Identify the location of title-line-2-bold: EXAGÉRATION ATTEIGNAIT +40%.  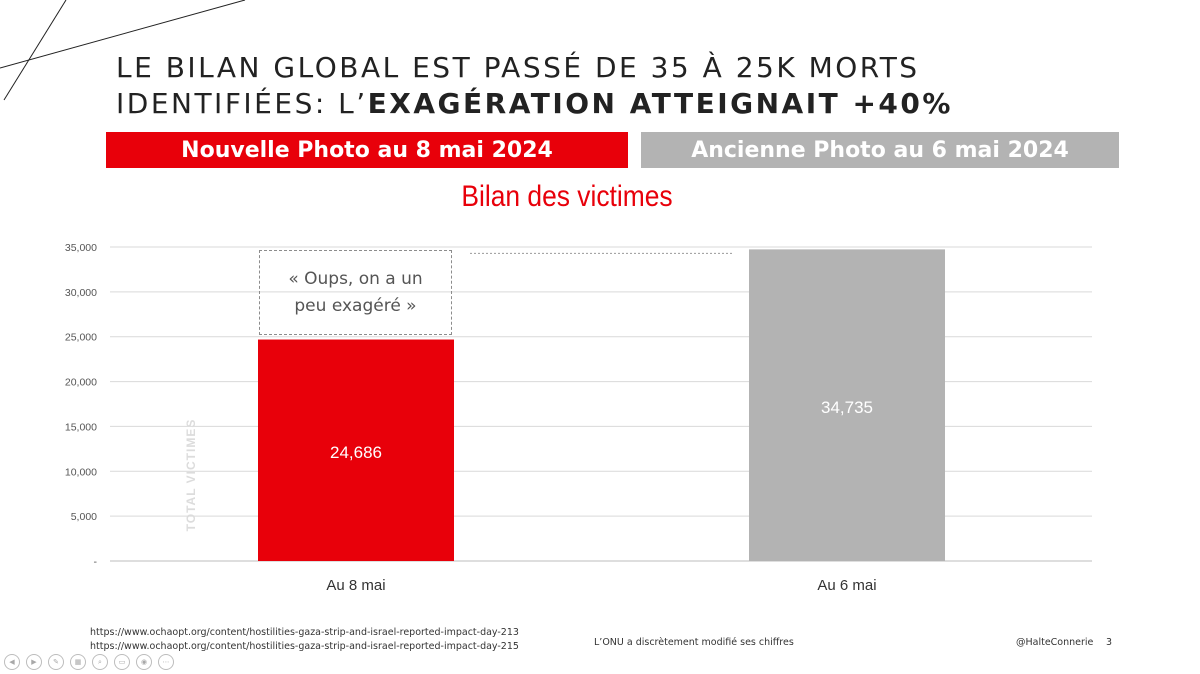
(660, 103).